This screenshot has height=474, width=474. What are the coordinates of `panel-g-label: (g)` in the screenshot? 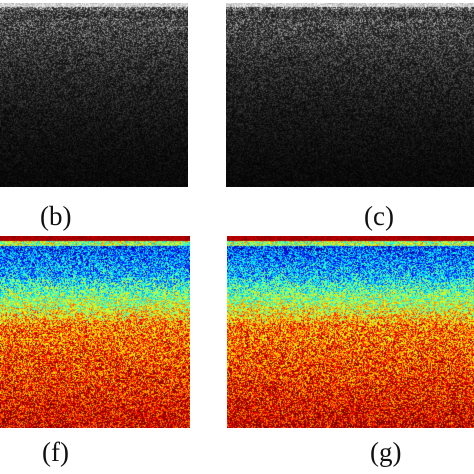 It's located at (386, 452).